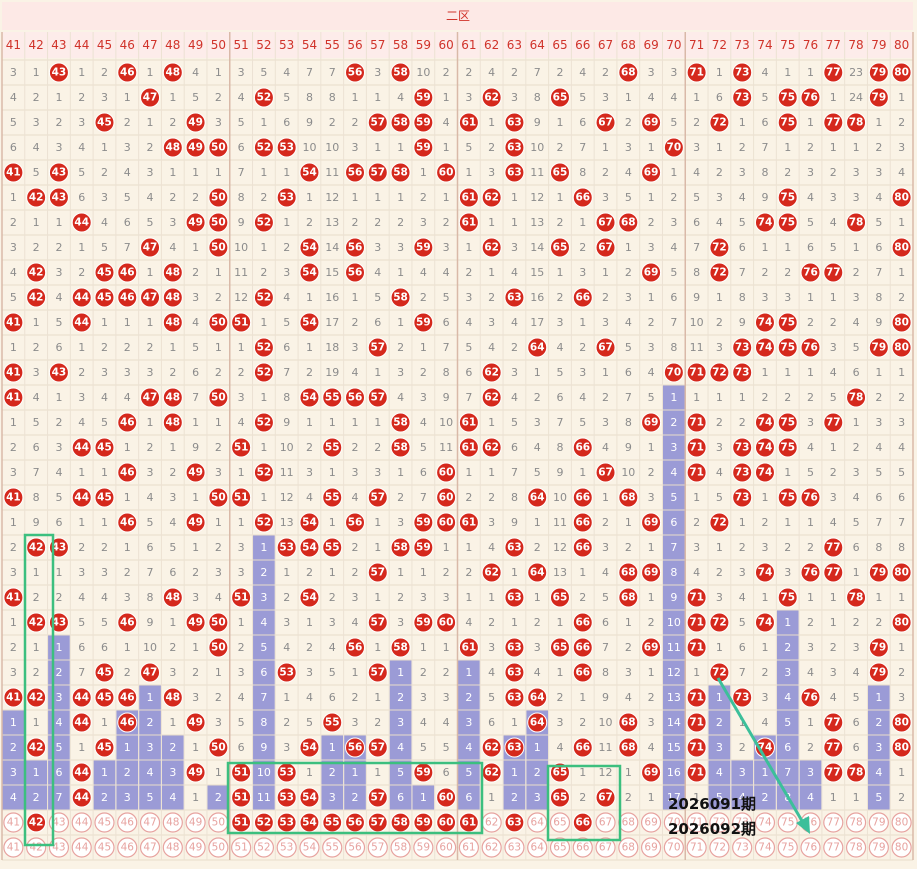 The width and height of the screenshot is (917, 869). What do you see at coordinates (628, 748) in the screenshot?
I see `hit-number: 68` at bounding box center [628, 748].